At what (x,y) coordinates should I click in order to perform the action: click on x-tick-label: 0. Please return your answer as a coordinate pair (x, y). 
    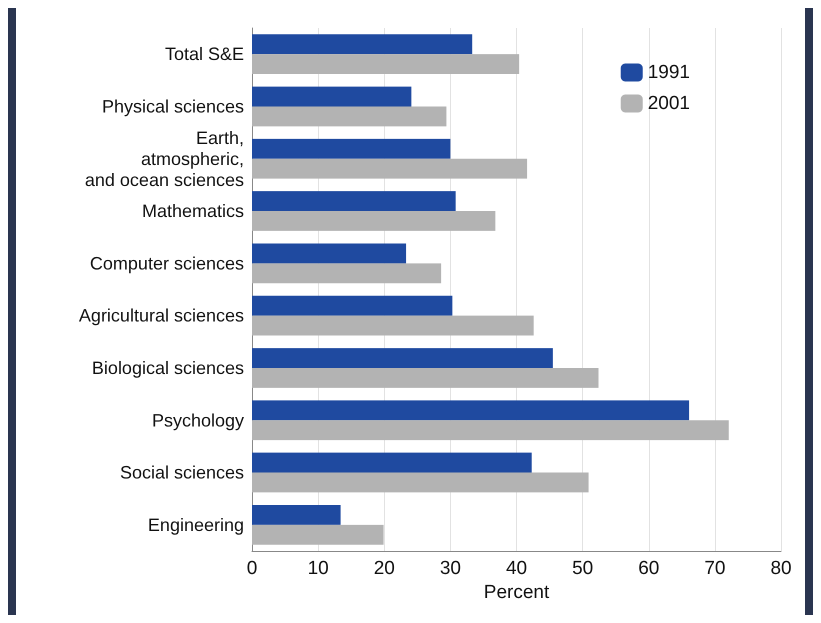
    Looking at the image, I should click on (252, 568).